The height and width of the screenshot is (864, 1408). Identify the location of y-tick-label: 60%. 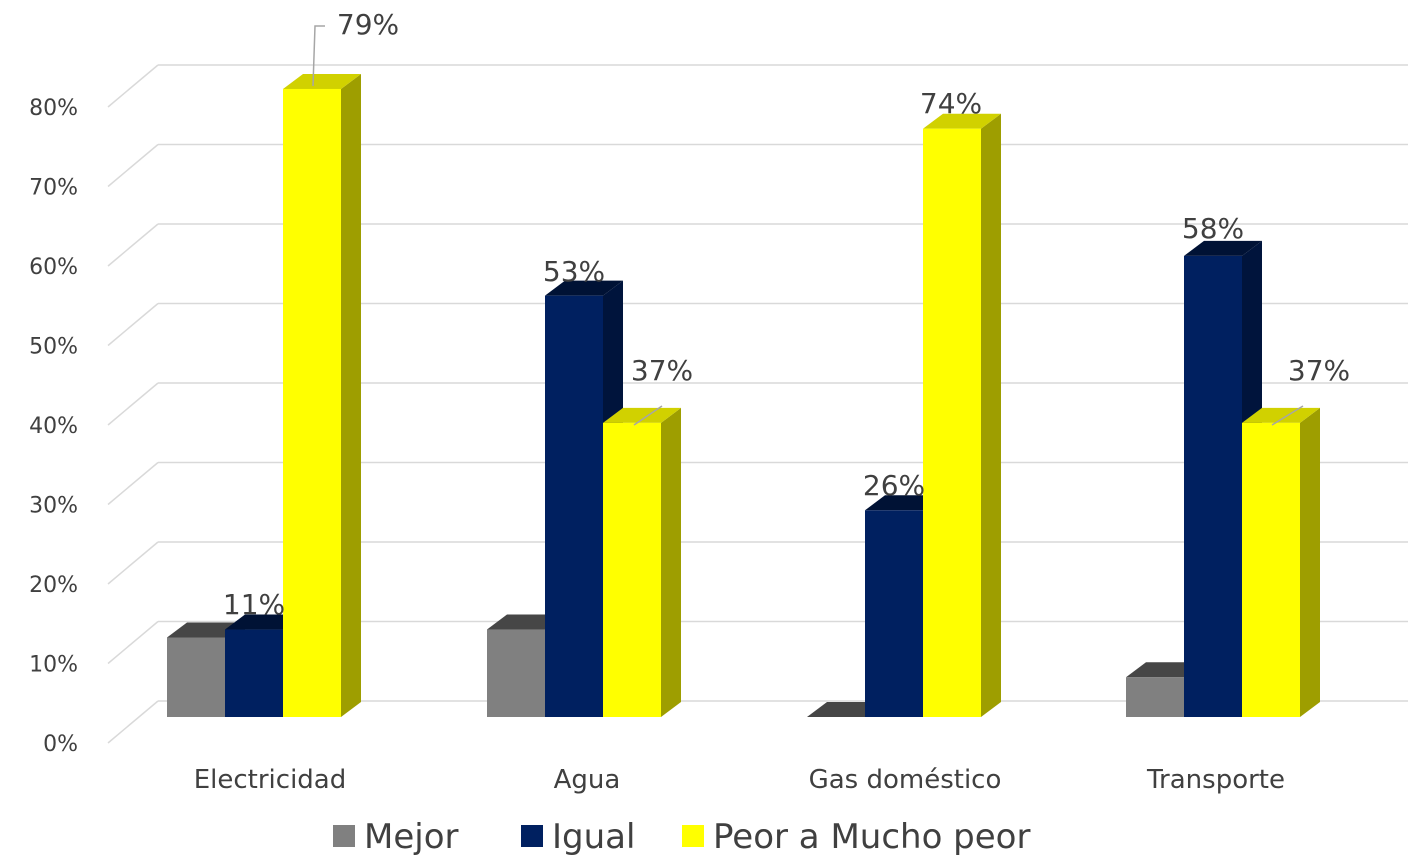
(53, 267).